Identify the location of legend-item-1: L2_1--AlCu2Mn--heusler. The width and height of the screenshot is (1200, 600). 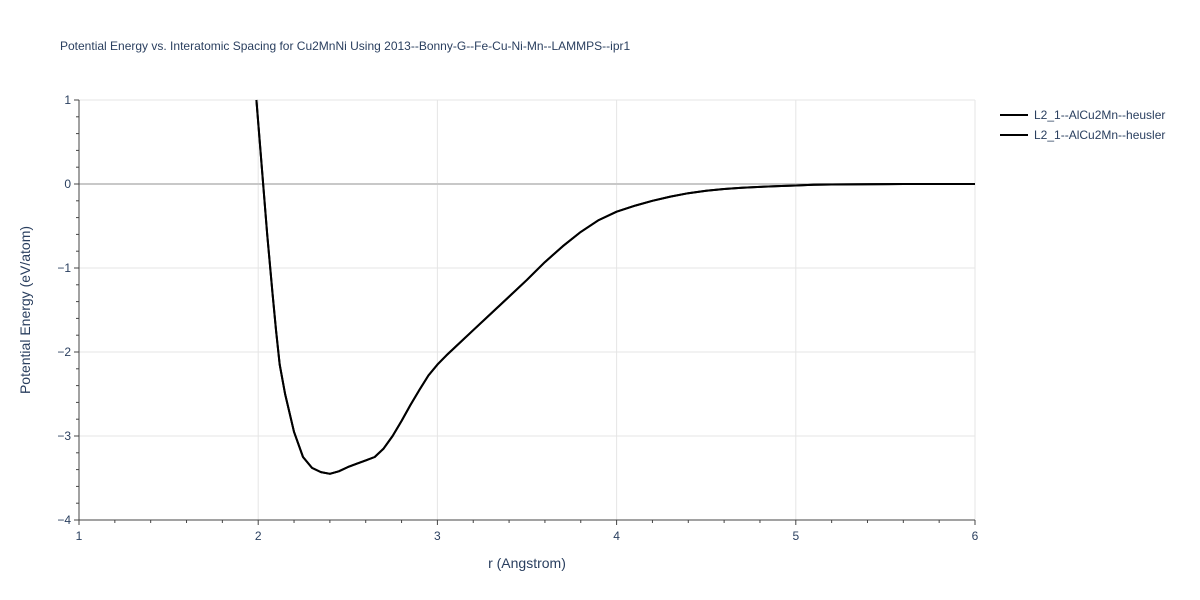
(1082, 115).